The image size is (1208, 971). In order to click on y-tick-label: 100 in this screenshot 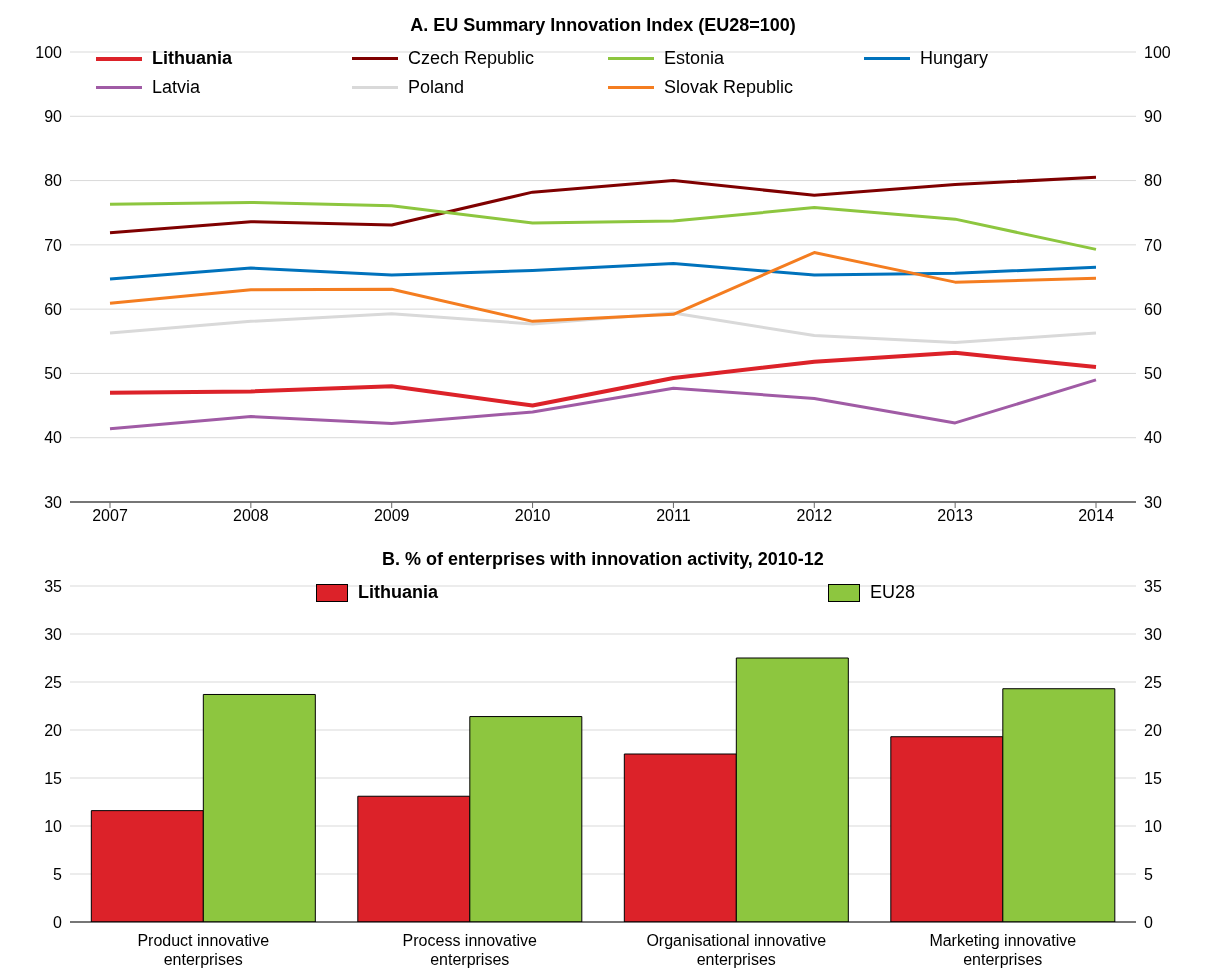, I will do `click(49, 52)`.